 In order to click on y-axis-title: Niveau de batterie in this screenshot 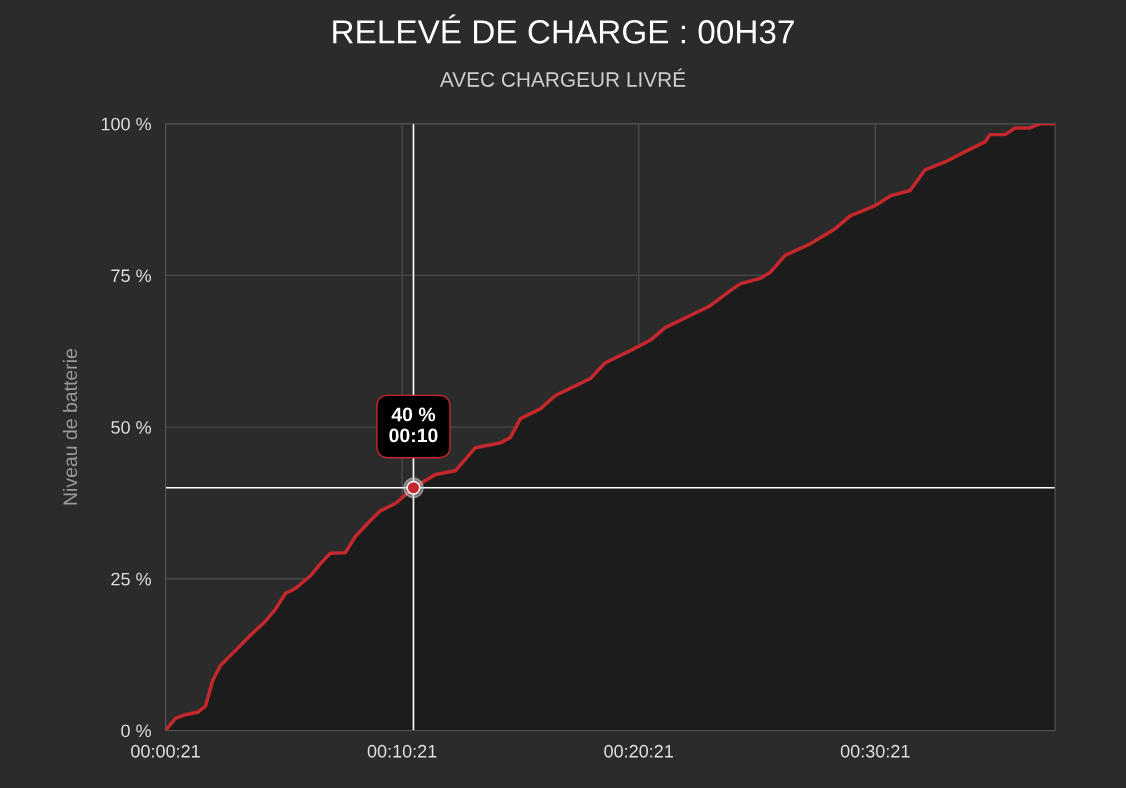, I will do `click(70, 427)`.